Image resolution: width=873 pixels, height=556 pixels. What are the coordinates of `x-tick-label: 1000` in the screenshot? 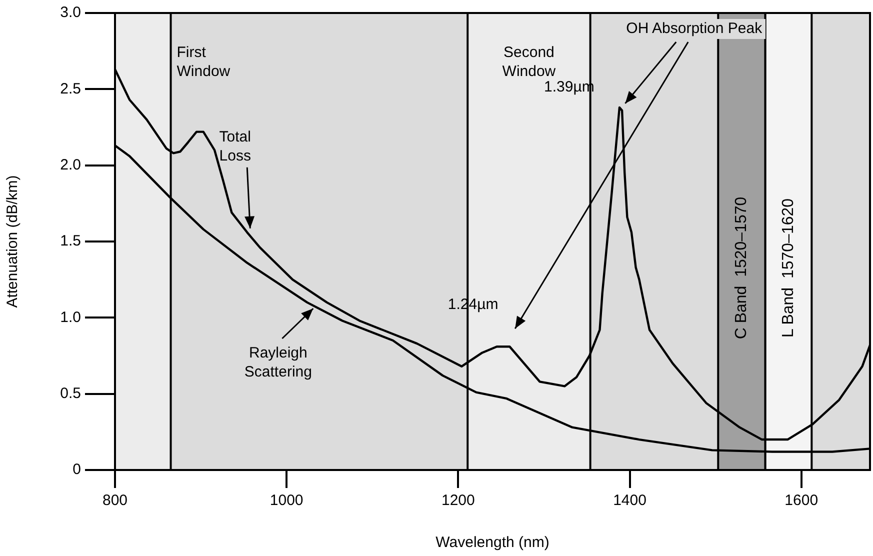 It's located at (287, 501).